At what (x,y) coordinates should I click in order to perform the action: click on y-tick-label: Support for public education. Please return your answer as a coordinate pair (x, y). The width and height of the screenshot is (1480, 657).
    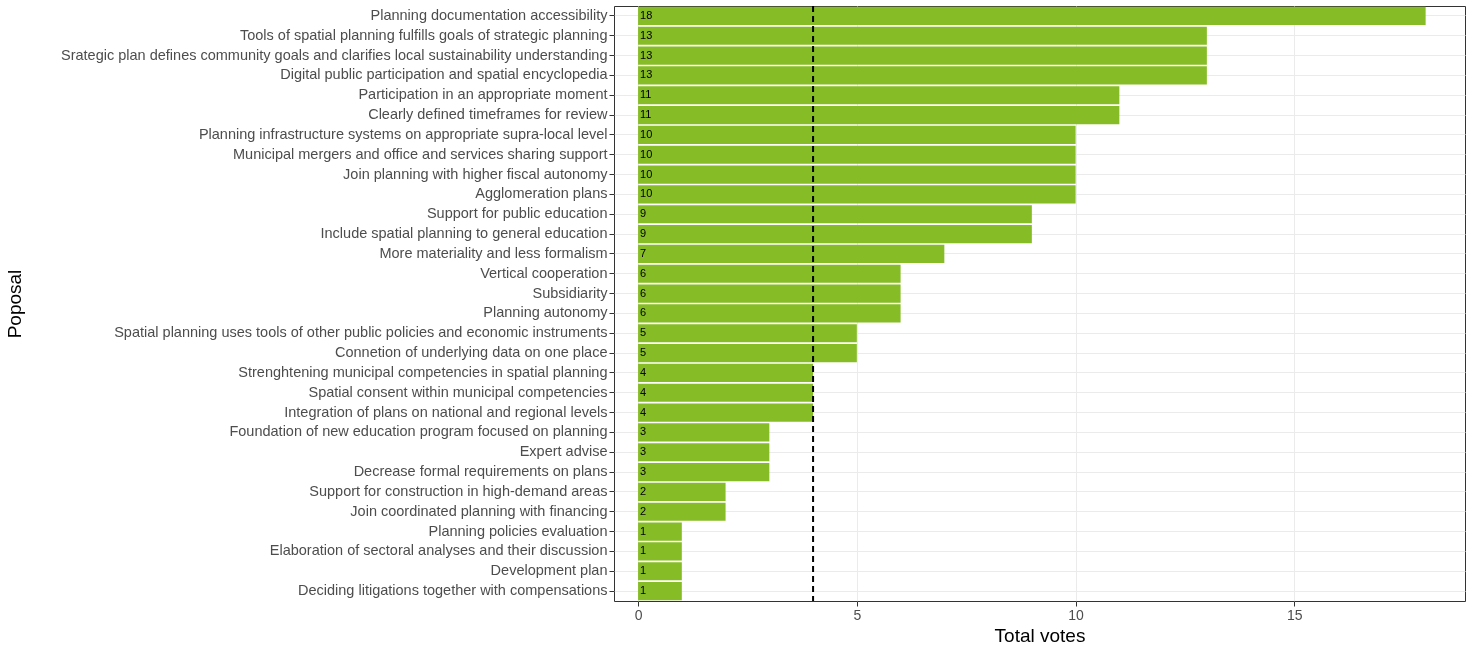
    Looking at the image, I should click on (517, 213).